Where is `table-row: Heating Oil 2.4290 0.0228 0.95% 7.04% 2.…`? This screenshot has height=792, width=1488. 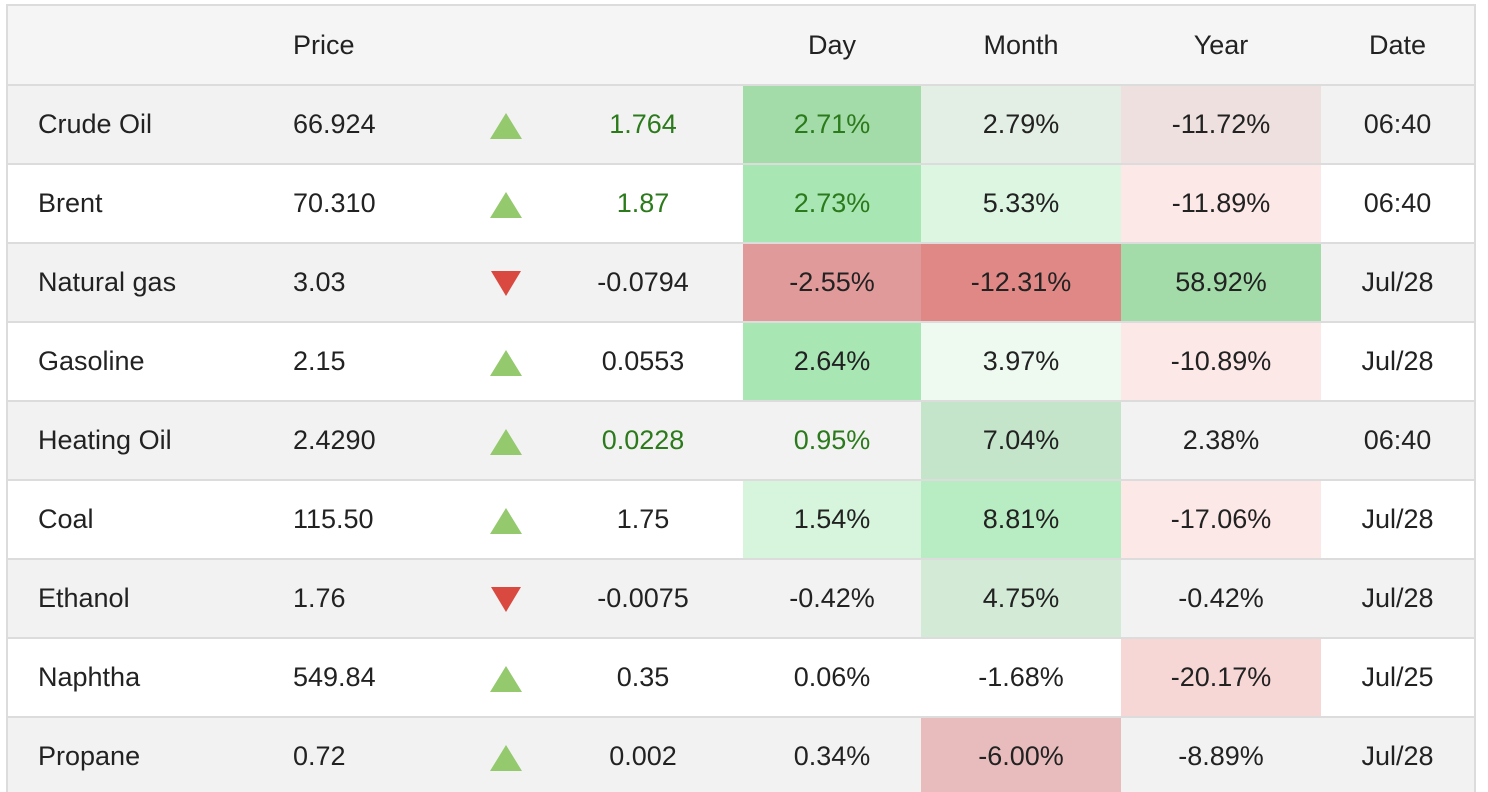 table-row: Heating Oil 2.4290 0.0228 0.95% 7.04% 2.… is located at coordinates (741, 441).